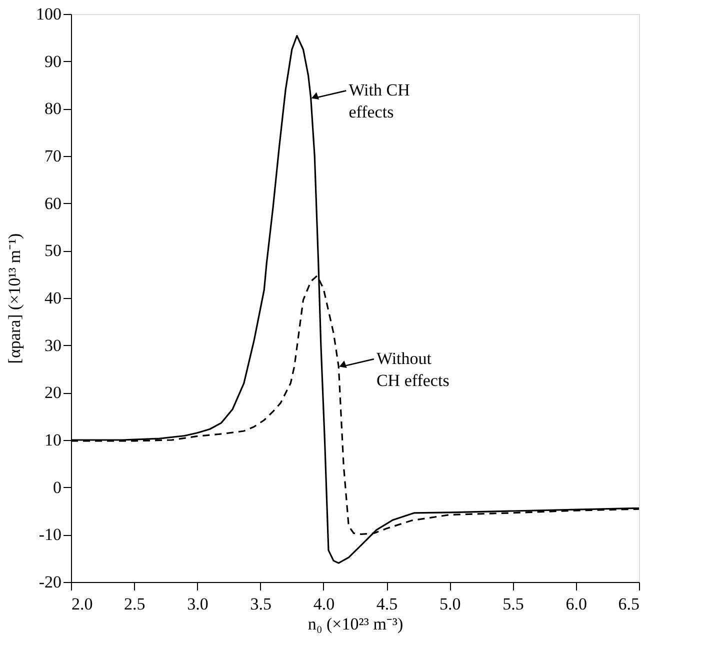 This screenshot has height=664, width=719. Describe the element at coordinates (53, 345) in the screenshot. I see `y-tick-label: 30` at that location.